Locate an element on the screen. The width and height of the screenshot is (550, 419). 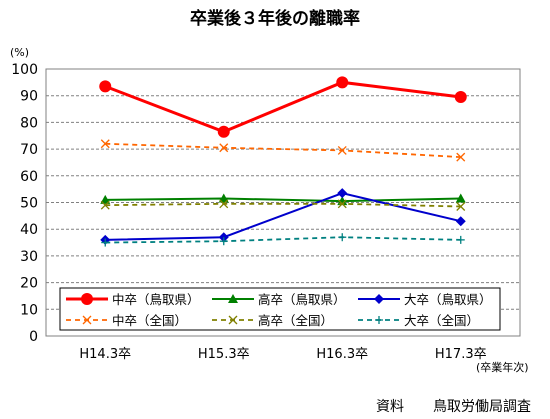
legend-label: 大卒（鳥取県） is located at coordinates (448, 299).